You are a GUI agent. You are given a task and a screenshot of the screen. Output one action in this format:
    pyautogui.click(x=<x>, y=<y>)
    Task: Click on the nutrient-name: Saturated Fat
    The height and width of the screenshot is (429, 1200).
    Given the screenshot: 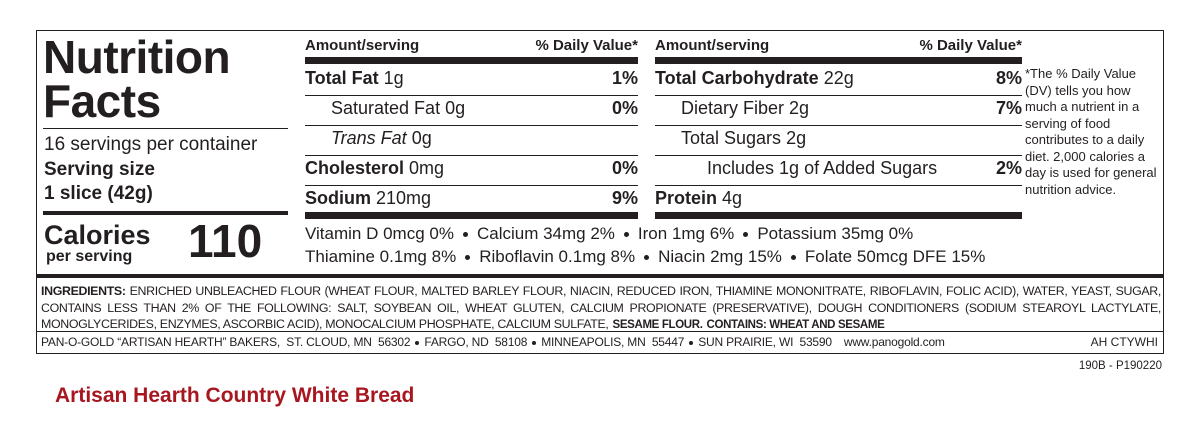 What is the action you would take?
    pyautogui.click(x=386, y=108)
    